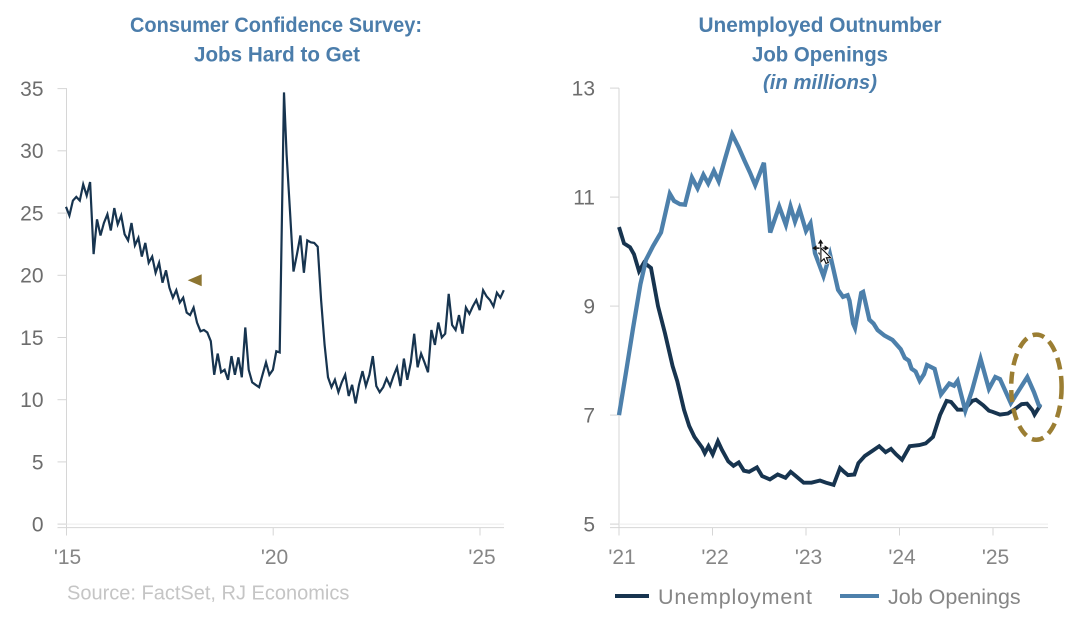  What do you see at coordinates (820, 82) in the screenshot?
I see `svg-text: (in millions)` at bounding box center [820, 82].